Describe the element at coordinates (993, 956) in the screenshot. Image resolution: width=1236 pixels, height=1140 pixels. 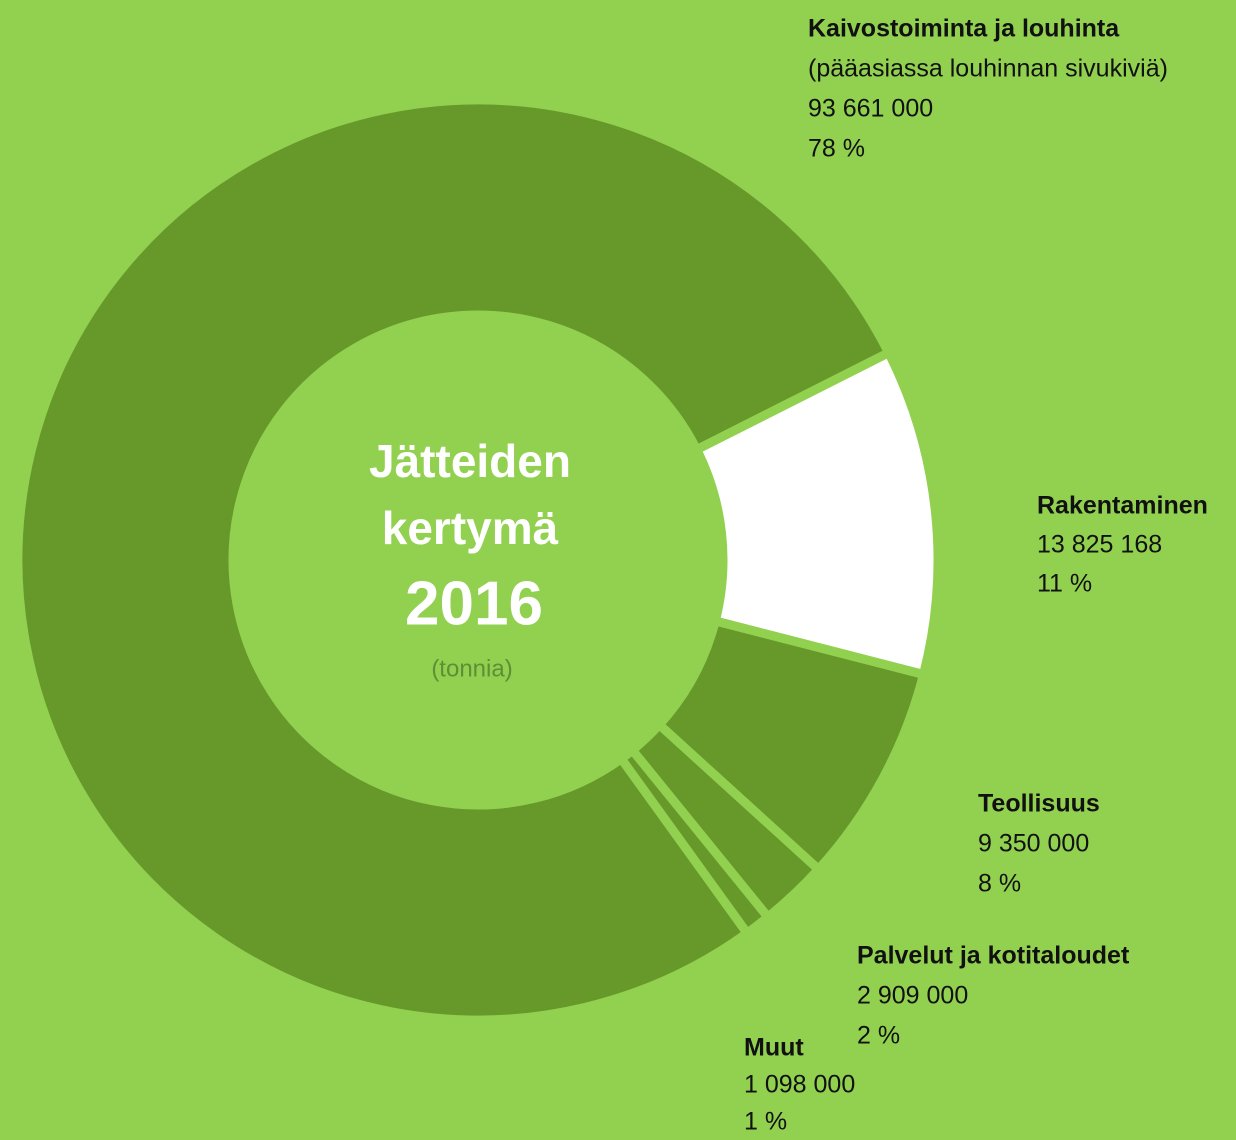
I see `category-label: Palvelut ja kotitaloudet` at that location.